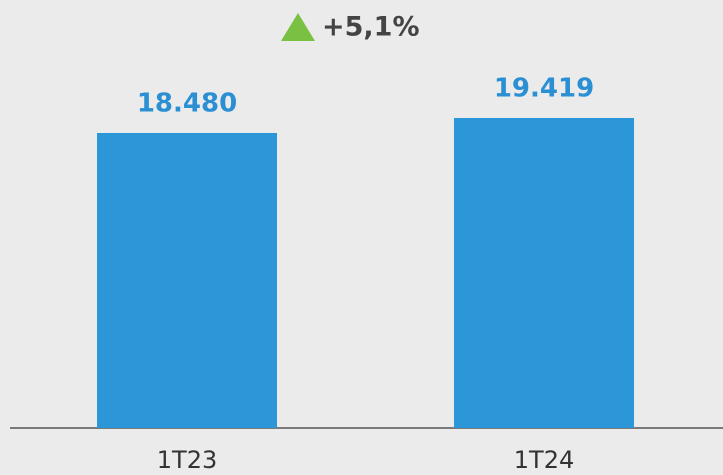 The height and width of the screenshot is (475, 723). I want to click on value-label: 19.419, so click(544, 89).